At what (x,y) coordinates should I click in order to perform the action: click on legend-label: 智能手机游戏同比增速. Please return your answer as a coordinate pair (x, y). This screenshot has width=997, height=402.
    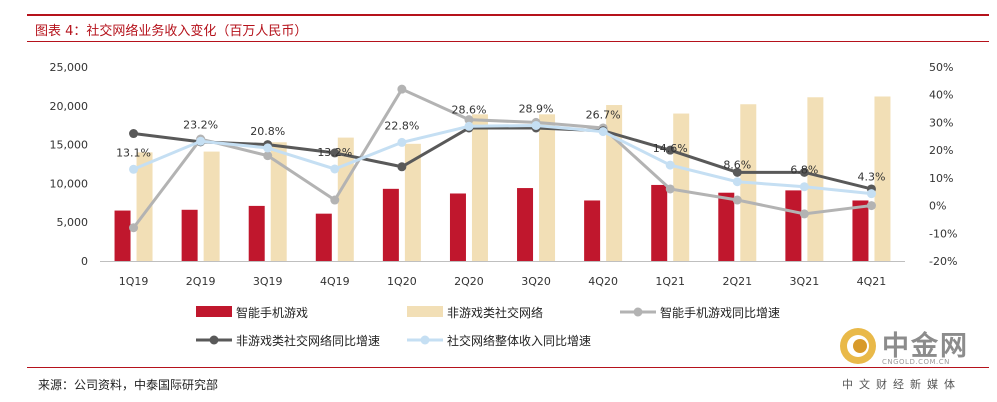
    Looking at the image, I should click on (720, 312).